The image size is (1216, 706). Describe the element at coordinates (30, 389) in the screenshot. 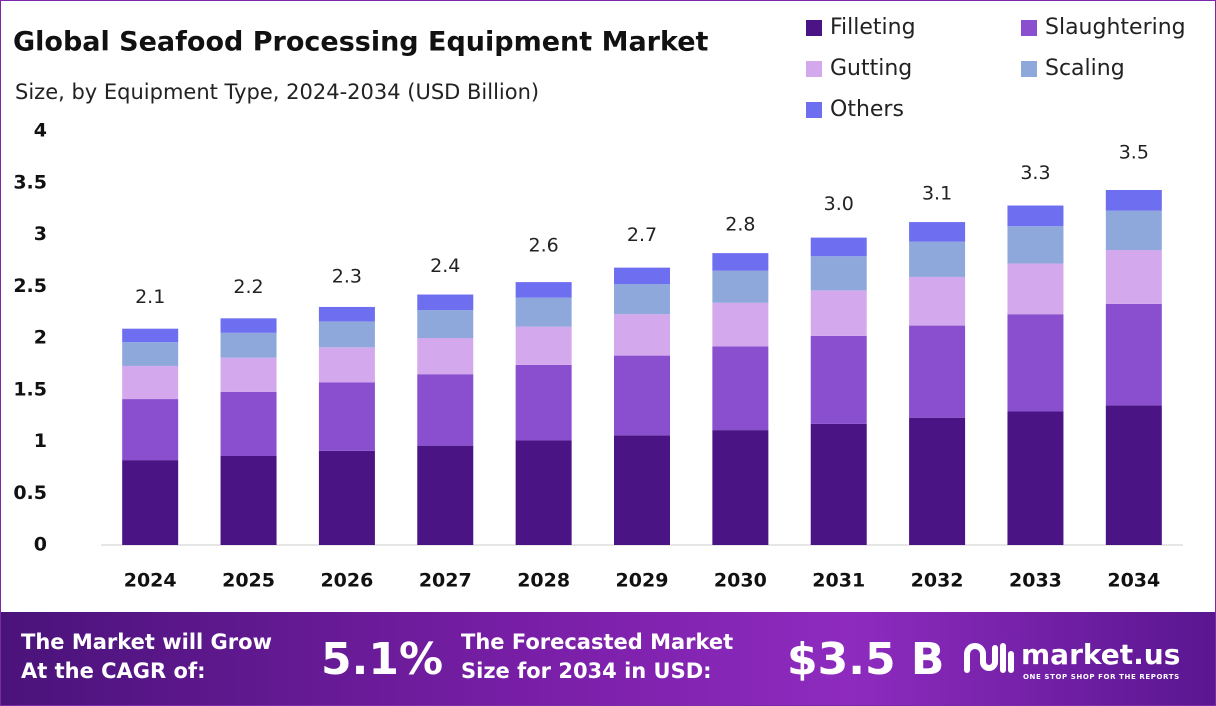

I see `y-tick-label: 1.5` at that location.